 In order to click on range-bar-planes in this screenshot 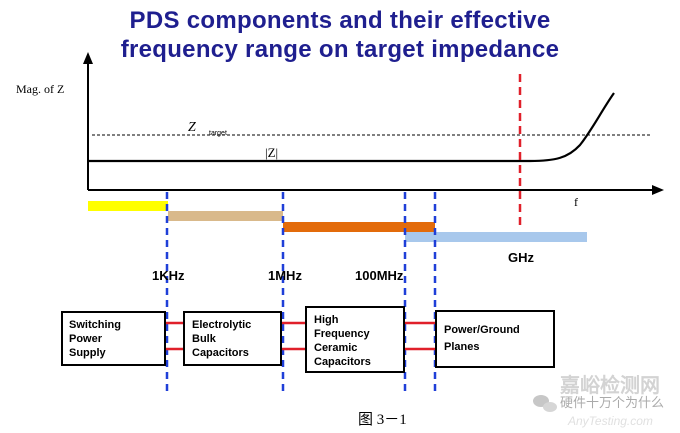, I will do `click(496, 237)`.